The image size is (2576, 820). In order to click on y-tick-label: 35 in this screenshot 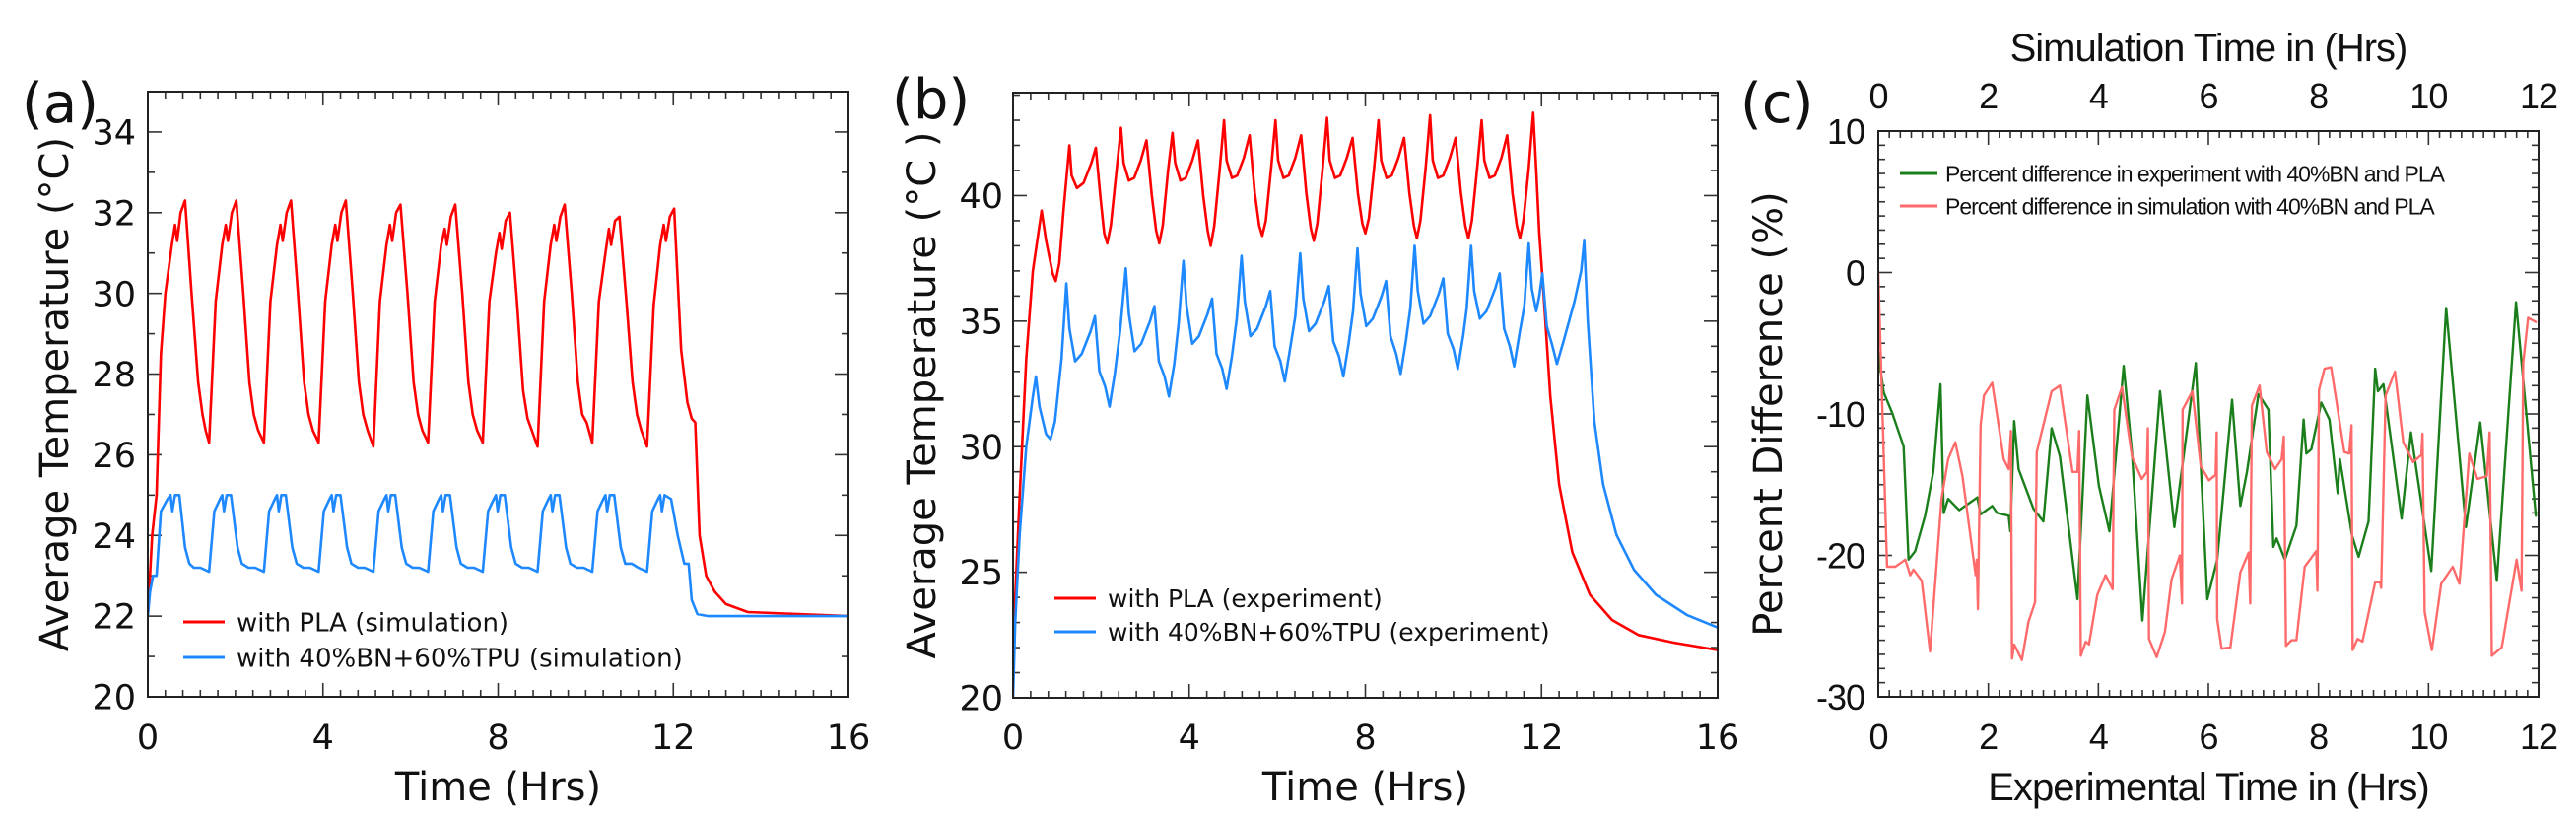, I will do `click(981, 323)`.